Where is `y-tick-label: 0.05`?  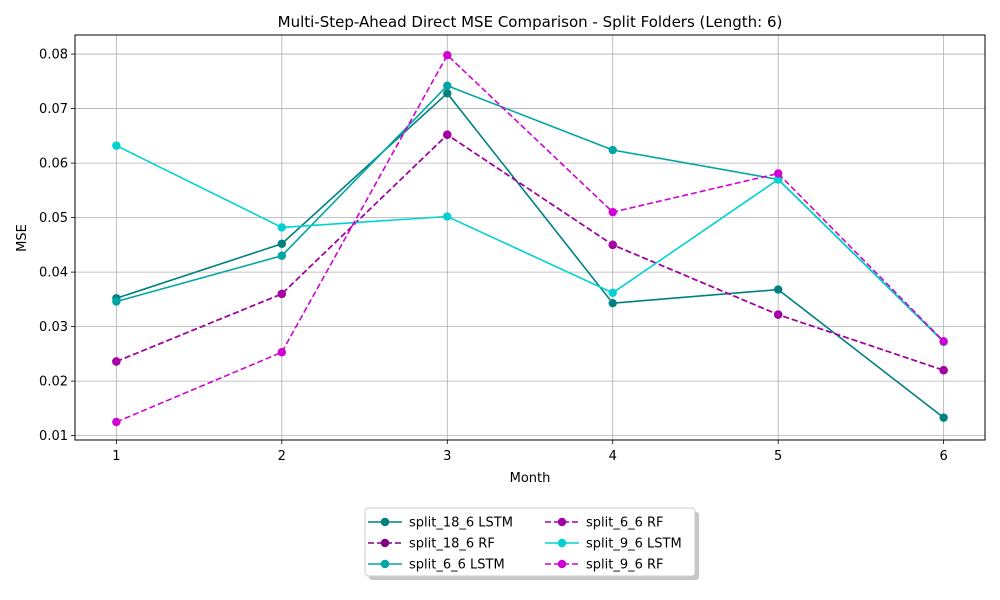
y-tick-label: 0.05 is located at coordinates (53, 218).